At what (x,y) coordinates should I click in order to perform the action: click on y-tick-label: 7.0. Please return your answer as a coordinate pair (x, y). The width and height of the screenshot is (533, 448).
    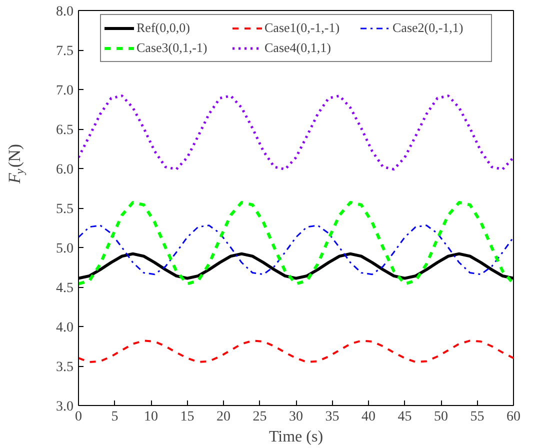
    Looking at the image, I should click on (65, 91).